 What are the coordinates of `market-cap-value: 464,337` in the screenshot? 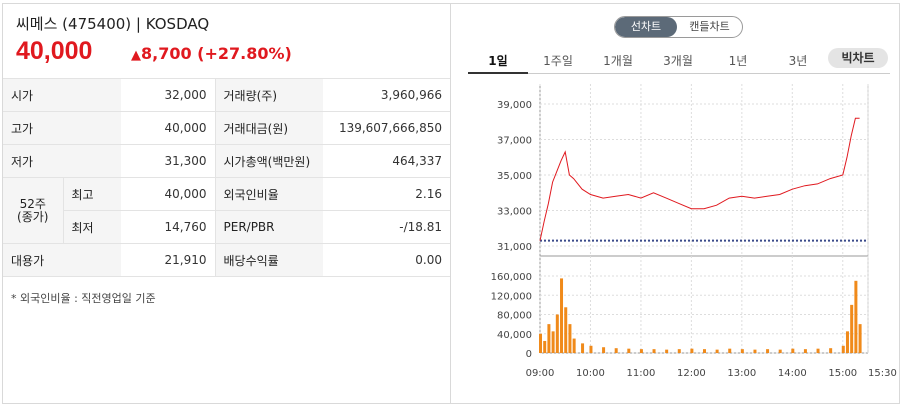 It's located at (386, 161).